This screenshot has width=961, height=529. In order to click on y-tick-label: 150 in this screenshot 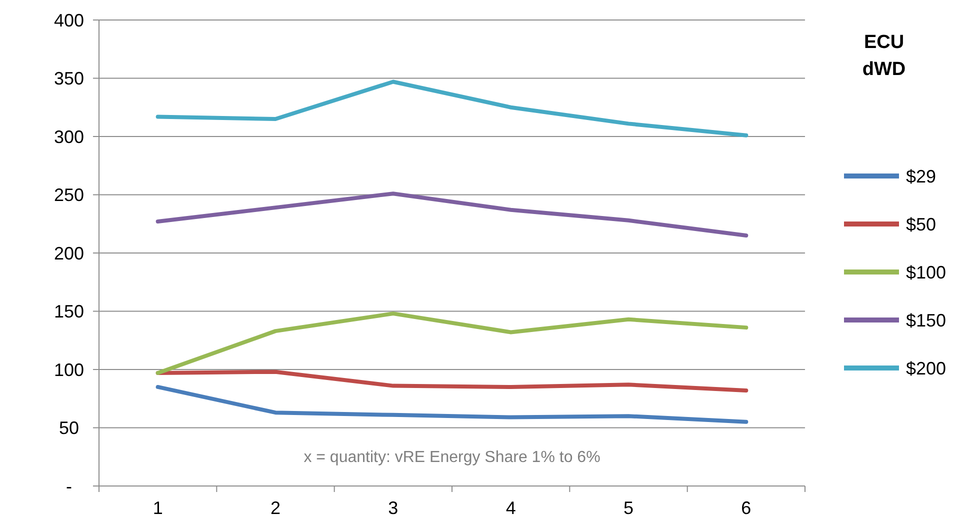, I will do `click(69, 312)`.